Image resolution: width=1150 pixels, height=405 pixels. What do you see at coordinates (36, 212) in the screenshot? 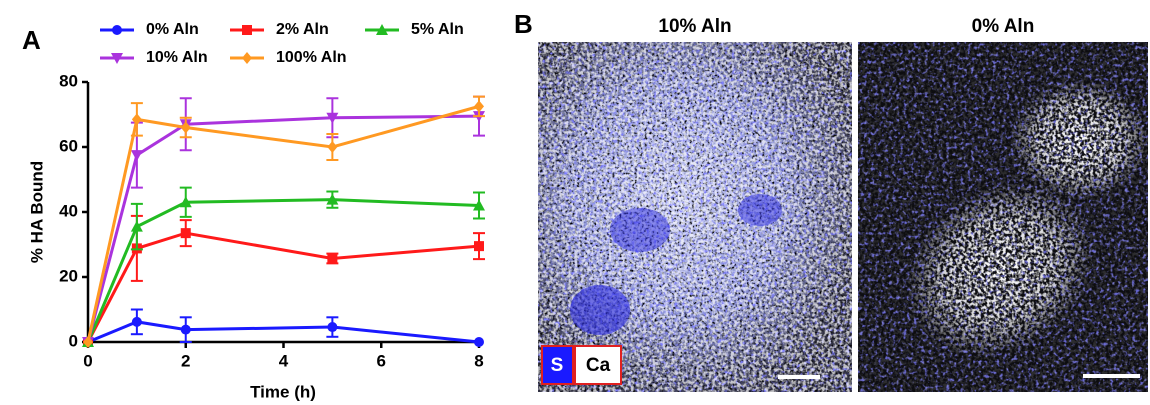
I see `y-axis-label: % HA Bound` at bounding box center [36, 212].